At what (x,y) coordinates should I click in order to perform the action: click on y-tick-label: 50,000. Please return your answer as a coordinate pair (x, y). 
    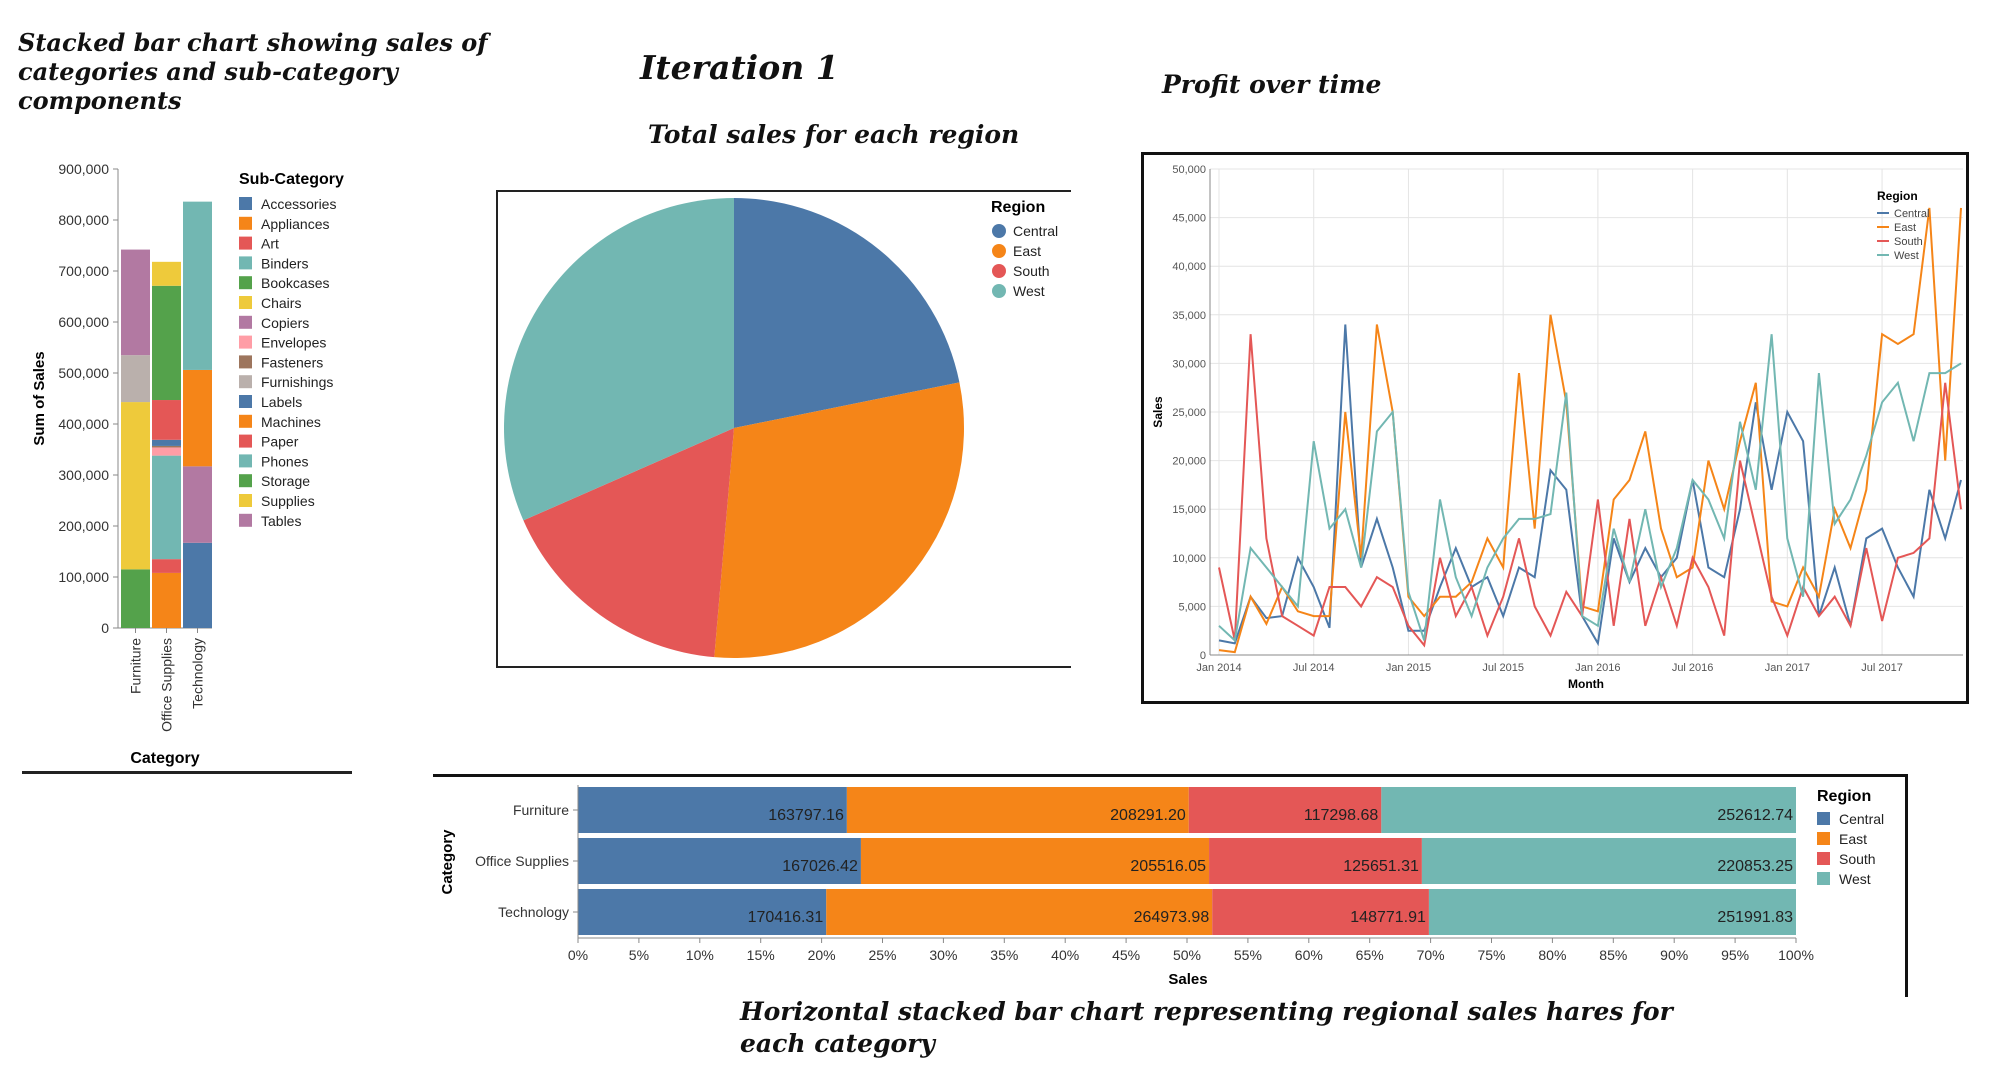
    Looking at the image, I should click on (1189, 170).